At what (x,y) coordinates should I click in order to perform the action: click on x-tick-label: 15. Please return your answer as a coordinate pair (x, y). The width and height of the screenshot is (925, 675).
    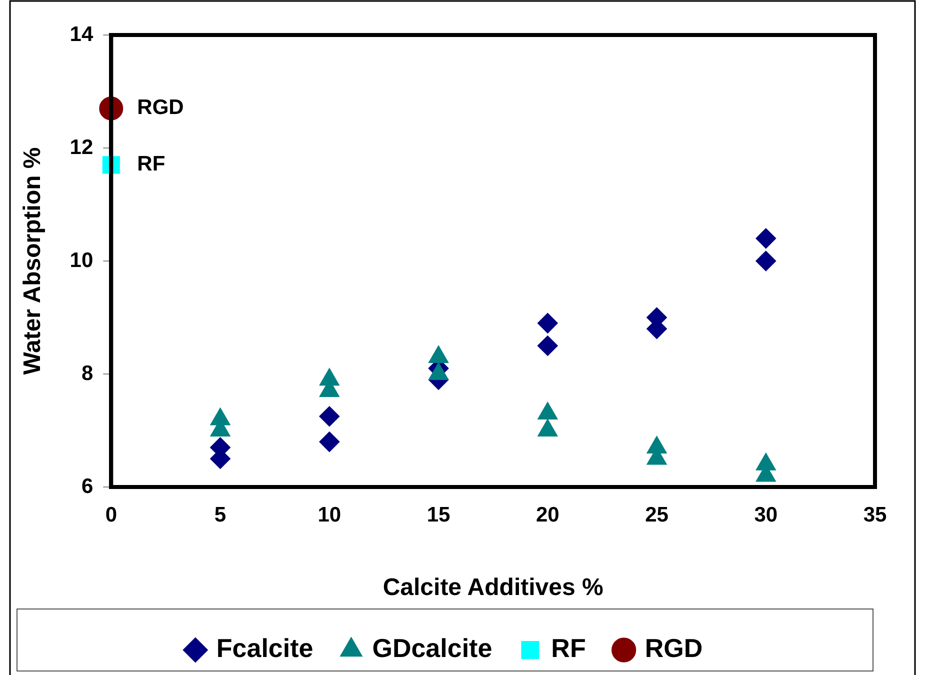
    Looking at the image, I should click on (438, 514).